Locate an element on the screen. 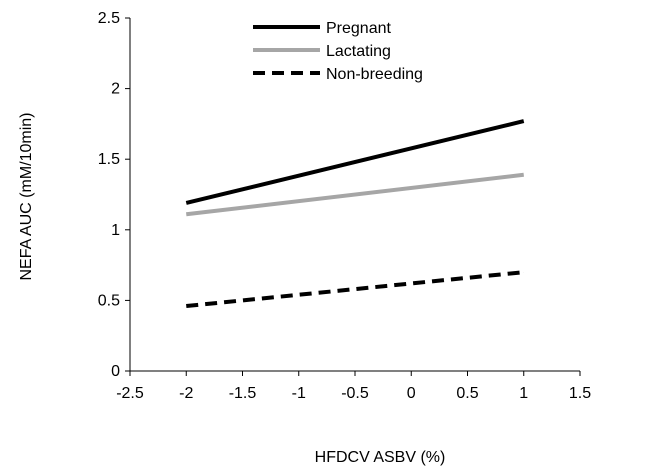  x-tick-label: 0.5 is located at coordinates (467, 393).